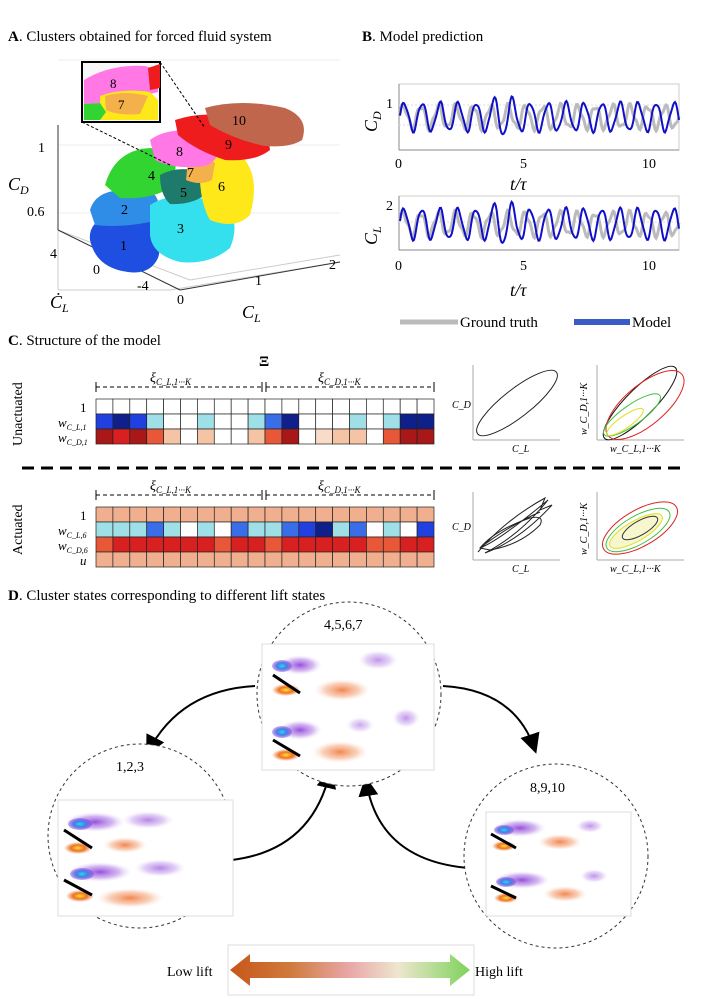 The image size is (706, 999). Describe the element at coordinates (221, 187) in the screenshot. I see `cluster-label-6: 6` at that location.